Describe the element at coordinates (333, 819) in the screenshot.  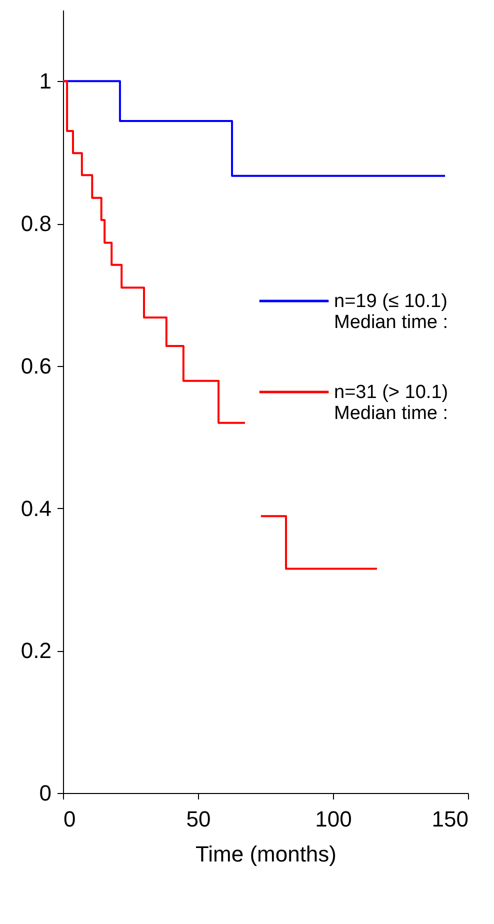
I see `x-tick-label: 100` at that location.